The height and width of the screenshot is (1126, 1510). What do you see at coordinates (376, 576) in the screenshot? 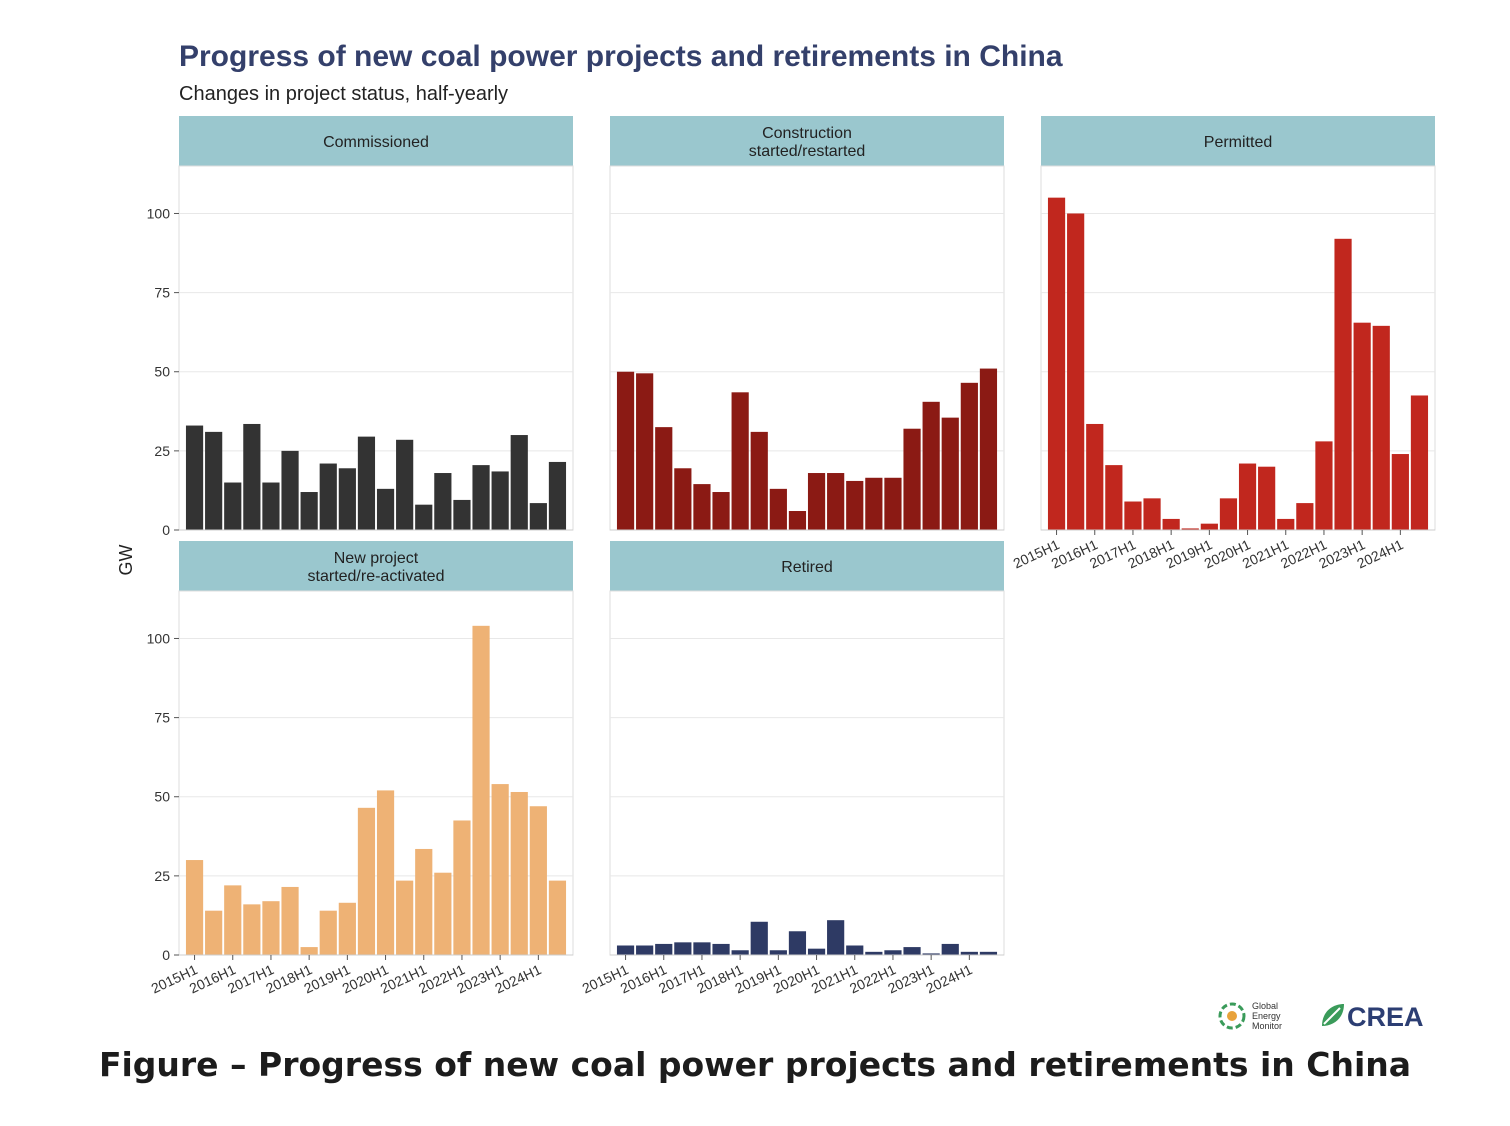
I see `panel-strip-label: started/re-activated` at bounding box center [376, 576].